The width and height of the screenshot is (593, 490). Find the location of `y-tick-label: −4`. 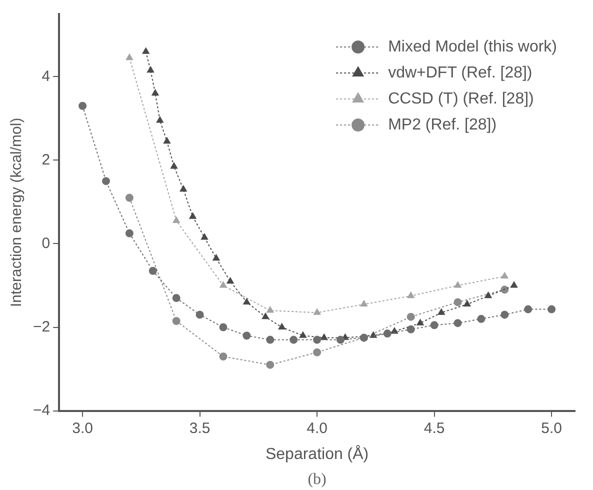

y-tick-label: −4 is located at coordinates (41, 410).